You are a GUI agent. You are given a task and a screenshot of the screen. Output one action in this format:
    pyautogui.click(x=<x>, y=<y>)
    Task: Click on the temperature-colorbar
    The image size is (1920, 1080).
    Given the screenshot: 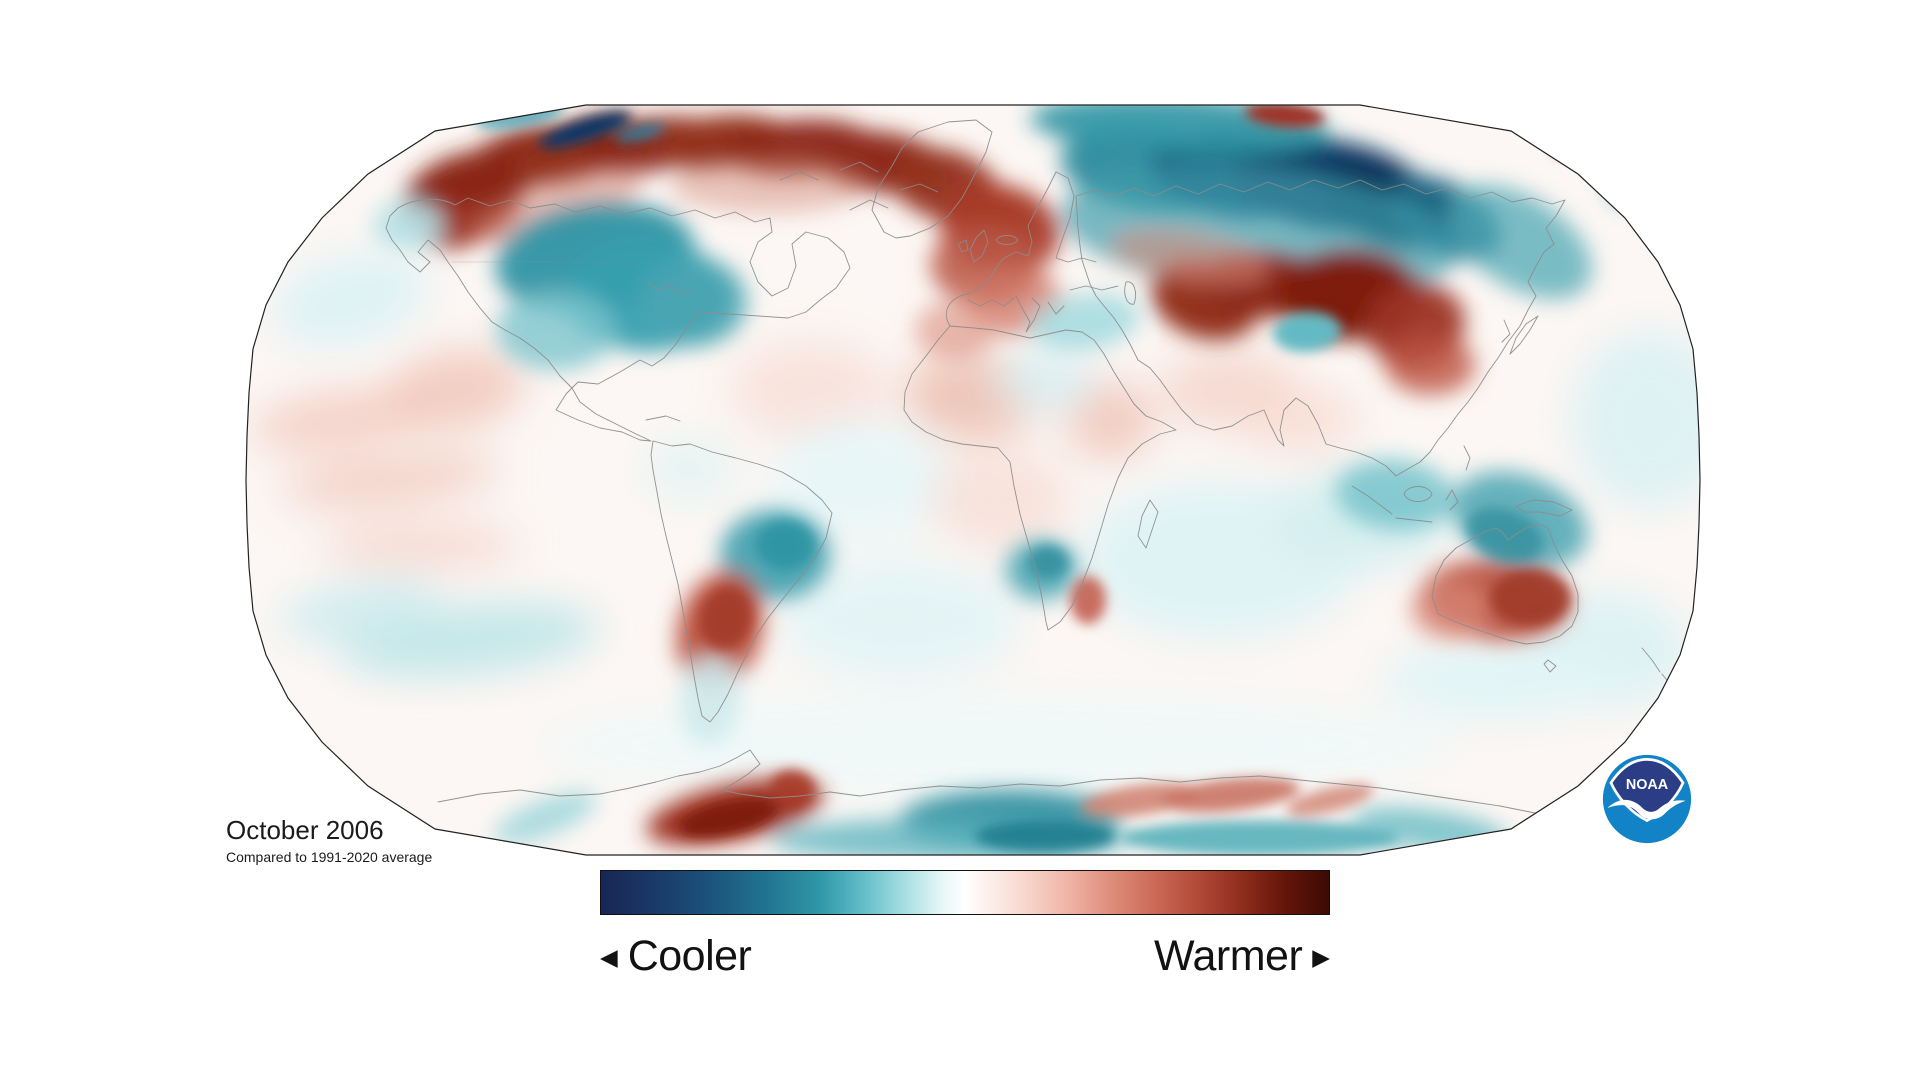 What is the action you would take?
    pyautogui.click(x=965, y=892)
    